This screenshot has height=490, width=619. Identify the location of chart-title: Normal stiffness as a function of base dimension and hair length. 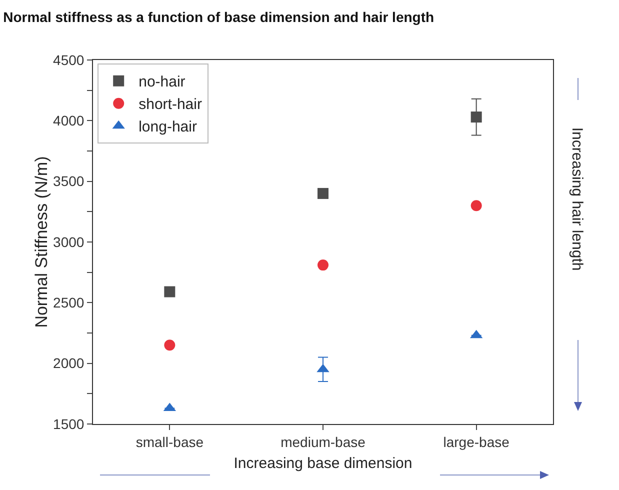
(218, 17).